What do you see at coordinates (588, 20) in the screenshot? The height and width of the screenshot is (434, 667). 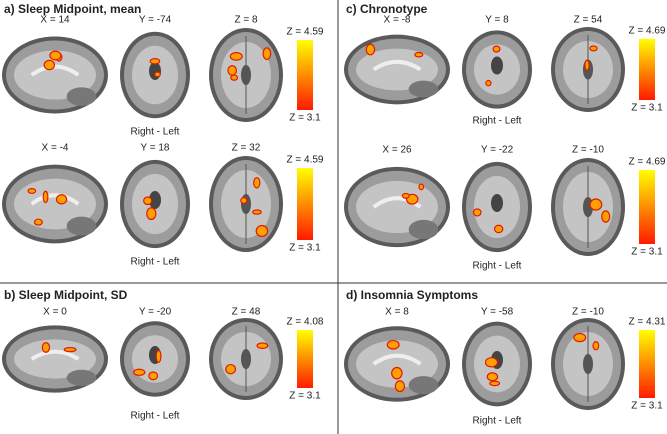 I see `slice-coordinate: Z = 54` at bounding box center [588, 20].